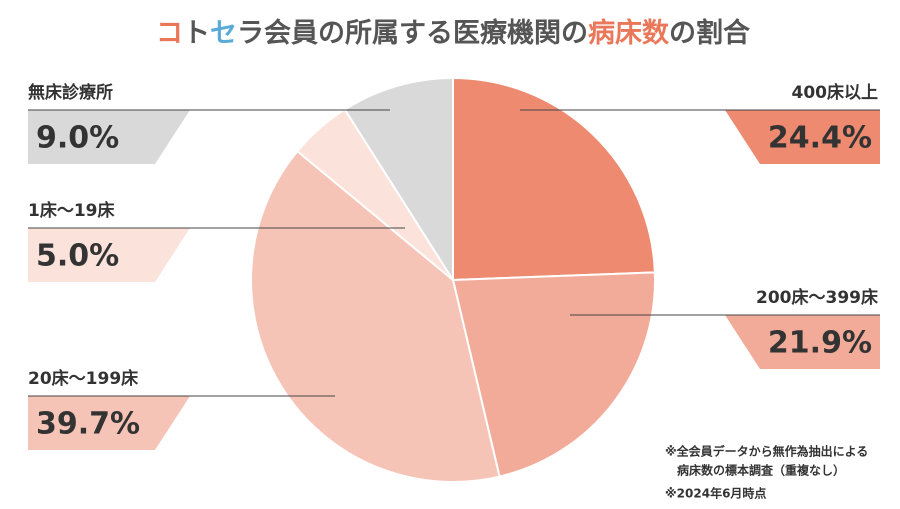  I want to click on note: ※2024年6月時点, so click(715, 493).